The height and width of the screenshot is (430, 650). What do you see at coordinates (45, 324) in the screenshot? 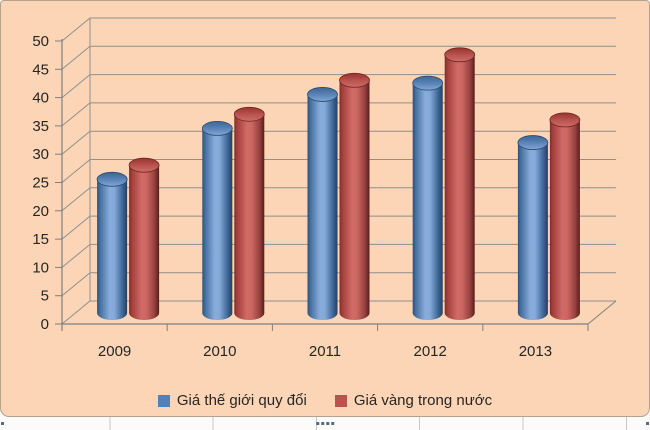
I see `y-axis-label: 0` at bounding box center [45, 324].